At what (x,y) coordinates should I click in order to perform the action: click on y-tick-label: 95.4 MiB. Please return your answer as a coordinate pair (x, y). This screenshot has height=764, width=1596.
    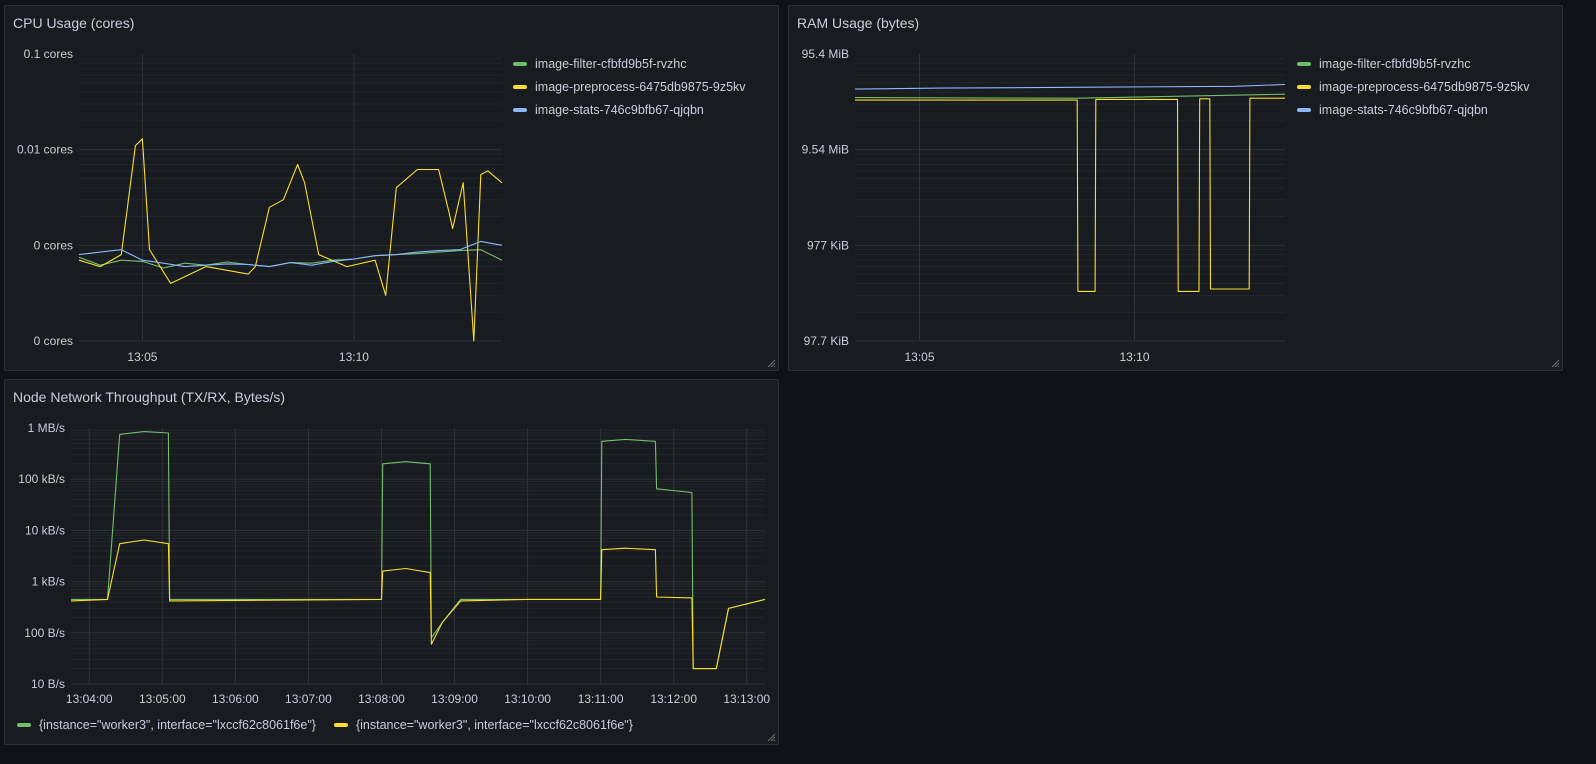
    Looking at the image, I should click on (825, 54).